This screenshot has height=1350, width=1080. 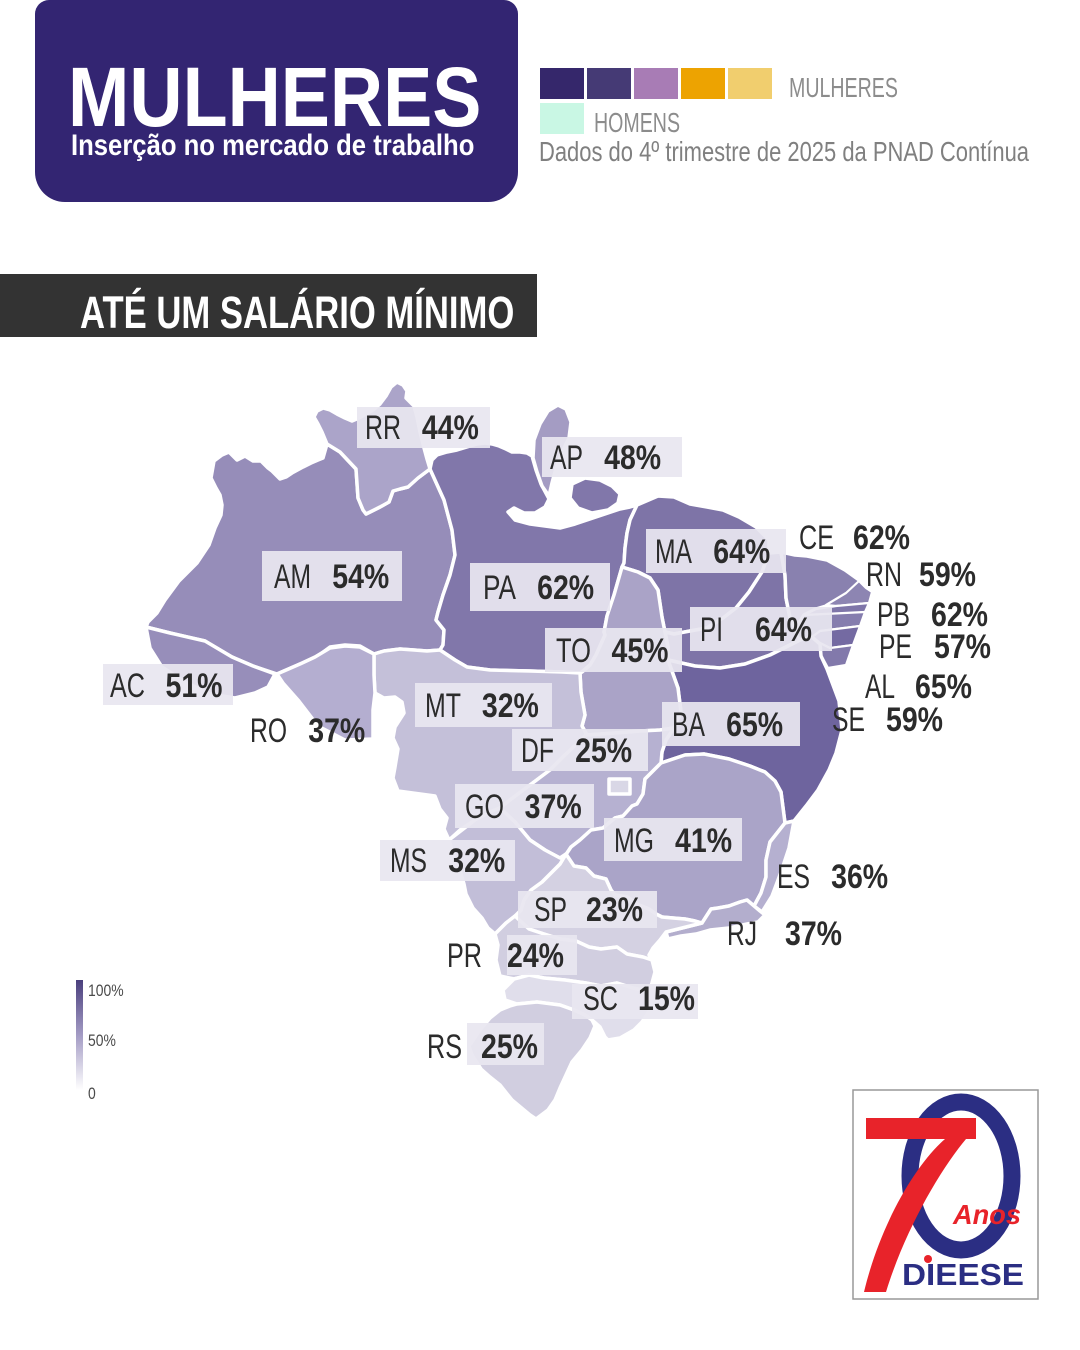 I want to click on svg-text: RJ, so click(x=742, y=934).